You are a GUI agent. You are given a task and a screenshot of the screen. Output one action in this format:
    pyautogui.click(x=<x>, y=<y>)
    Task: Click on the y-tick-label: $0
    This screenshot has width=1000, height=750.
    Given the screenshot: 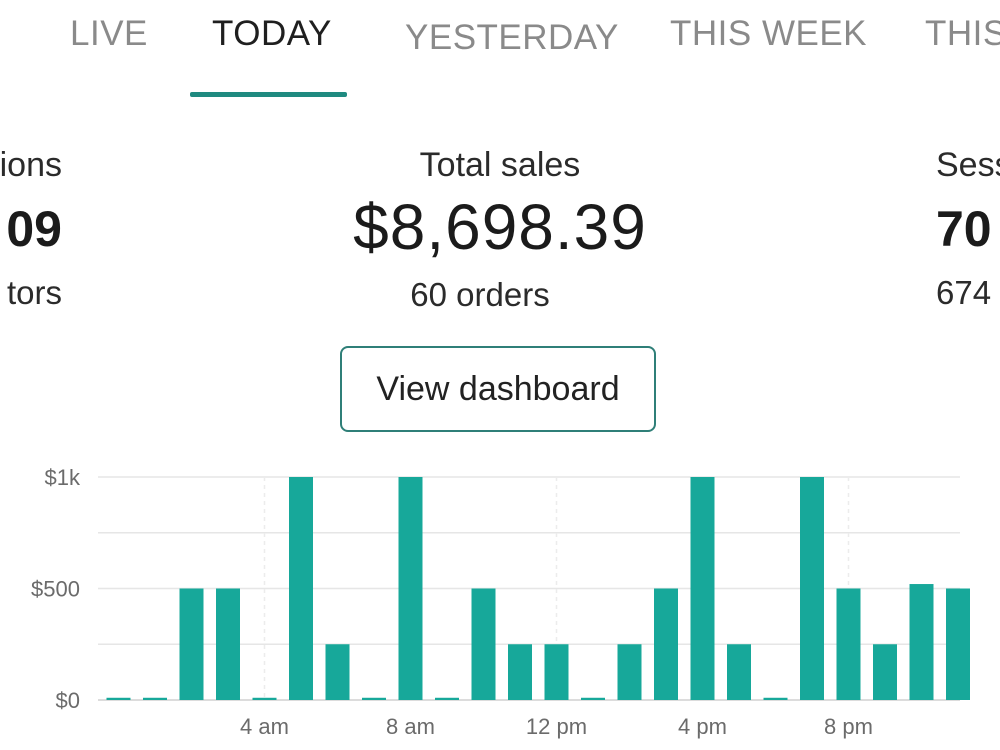 What is the action you would take?
    pyautogui.click(x=68, y=700)
    